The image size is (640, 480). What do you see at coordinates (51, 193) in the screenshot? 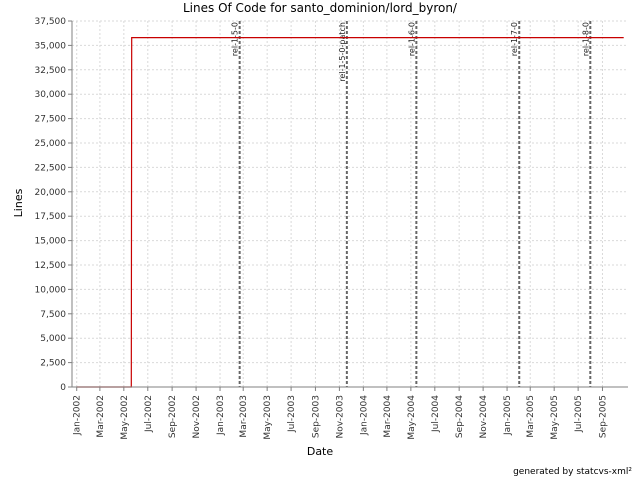
I see `y-tick-label: 20,000` at bounding box center [51, 193].